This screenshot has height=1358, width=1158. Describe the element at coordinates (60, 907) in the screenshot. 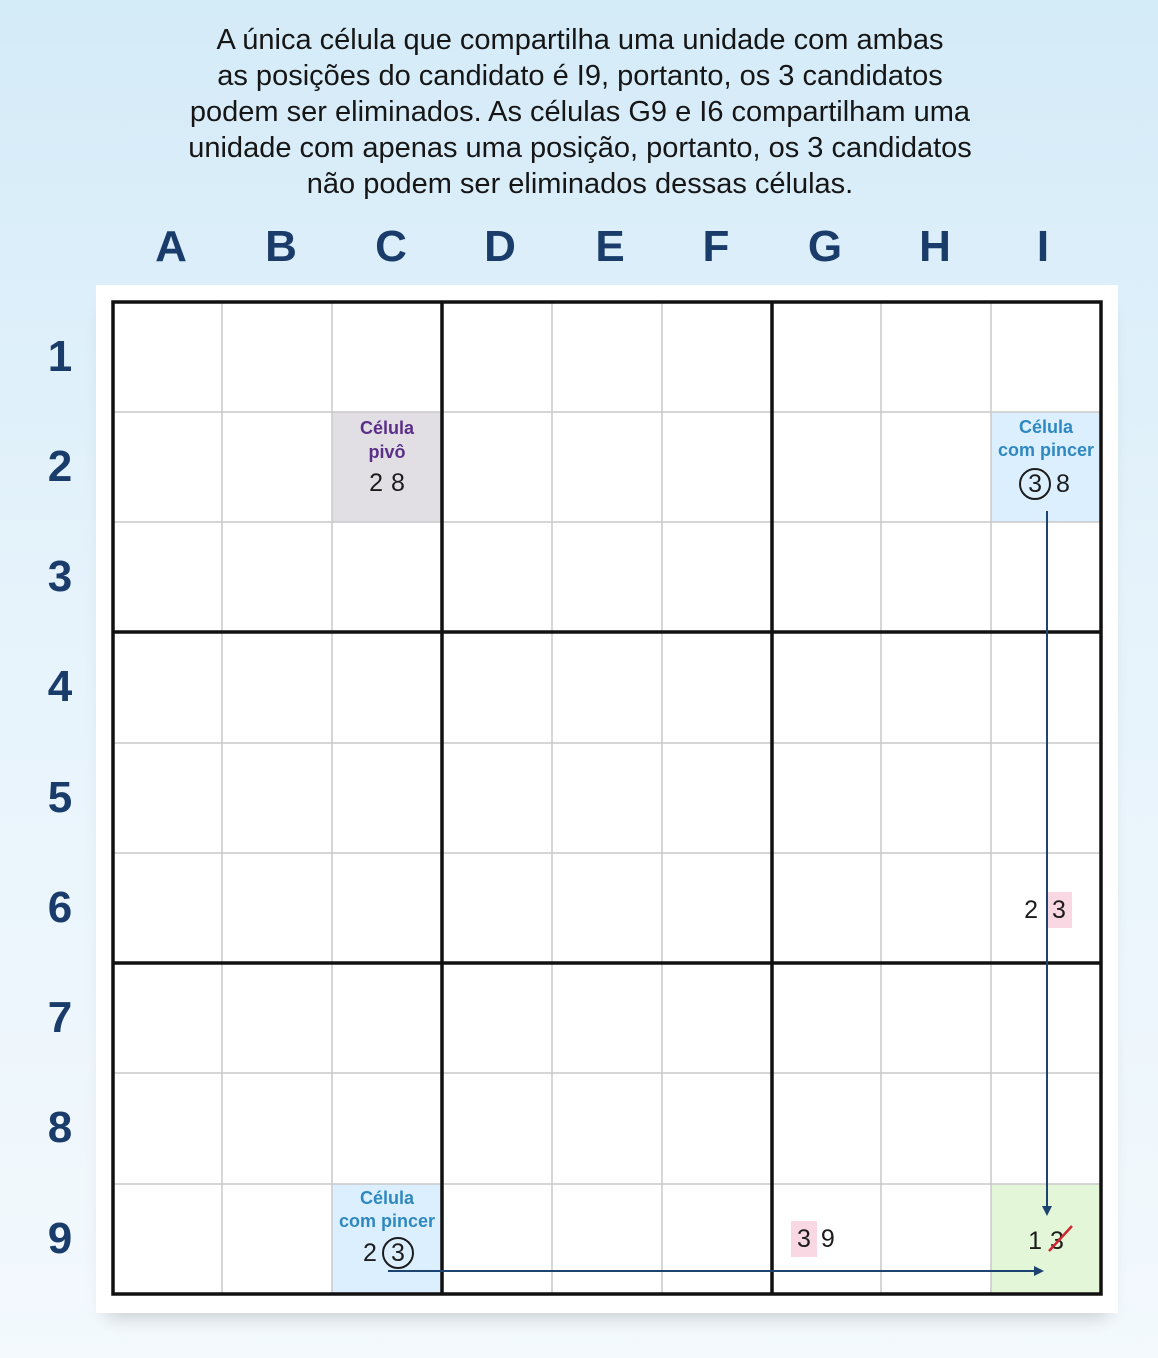

I see `row-label-6: 6` at that location.